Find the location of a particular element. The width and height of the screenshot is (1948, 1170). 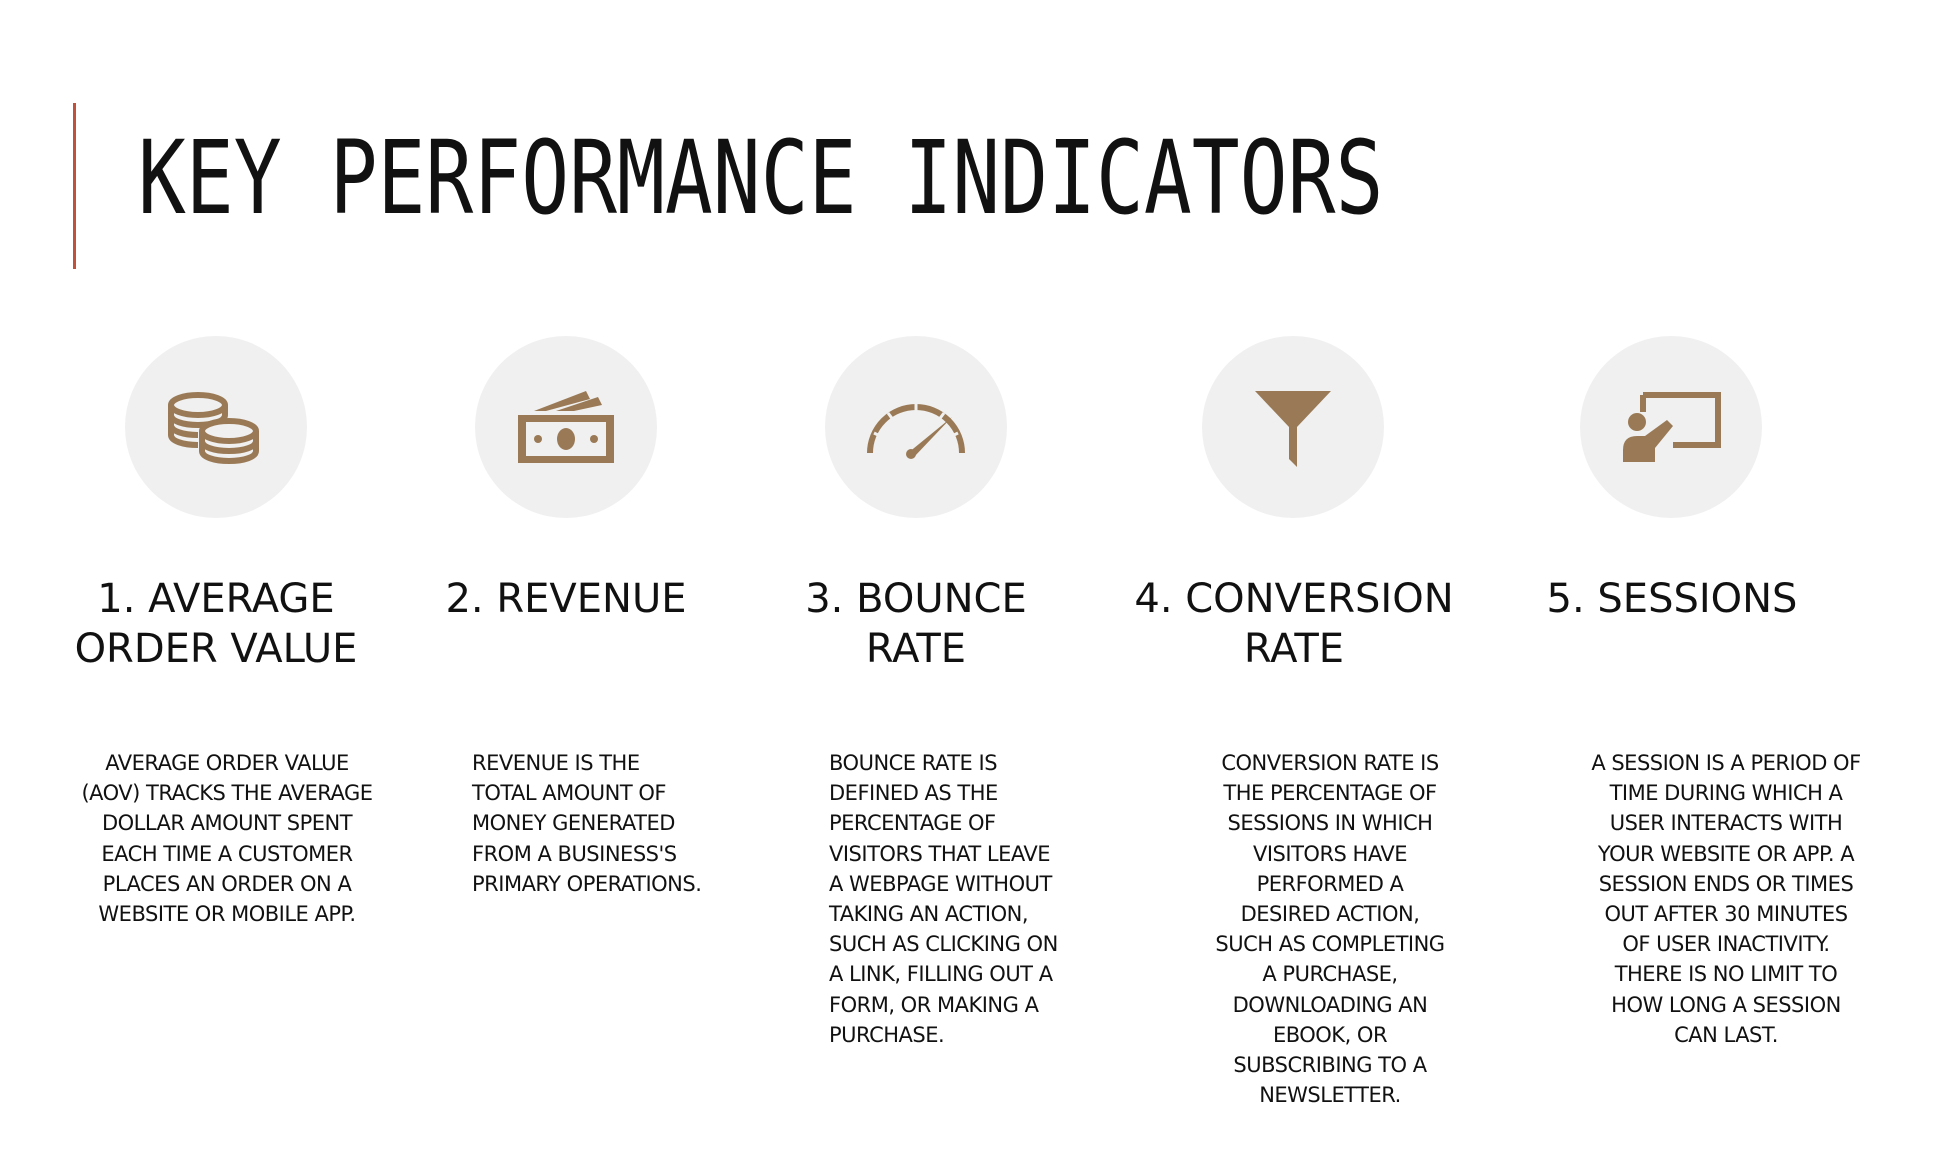

title-accent-bar is located at coordinates (74, 186).